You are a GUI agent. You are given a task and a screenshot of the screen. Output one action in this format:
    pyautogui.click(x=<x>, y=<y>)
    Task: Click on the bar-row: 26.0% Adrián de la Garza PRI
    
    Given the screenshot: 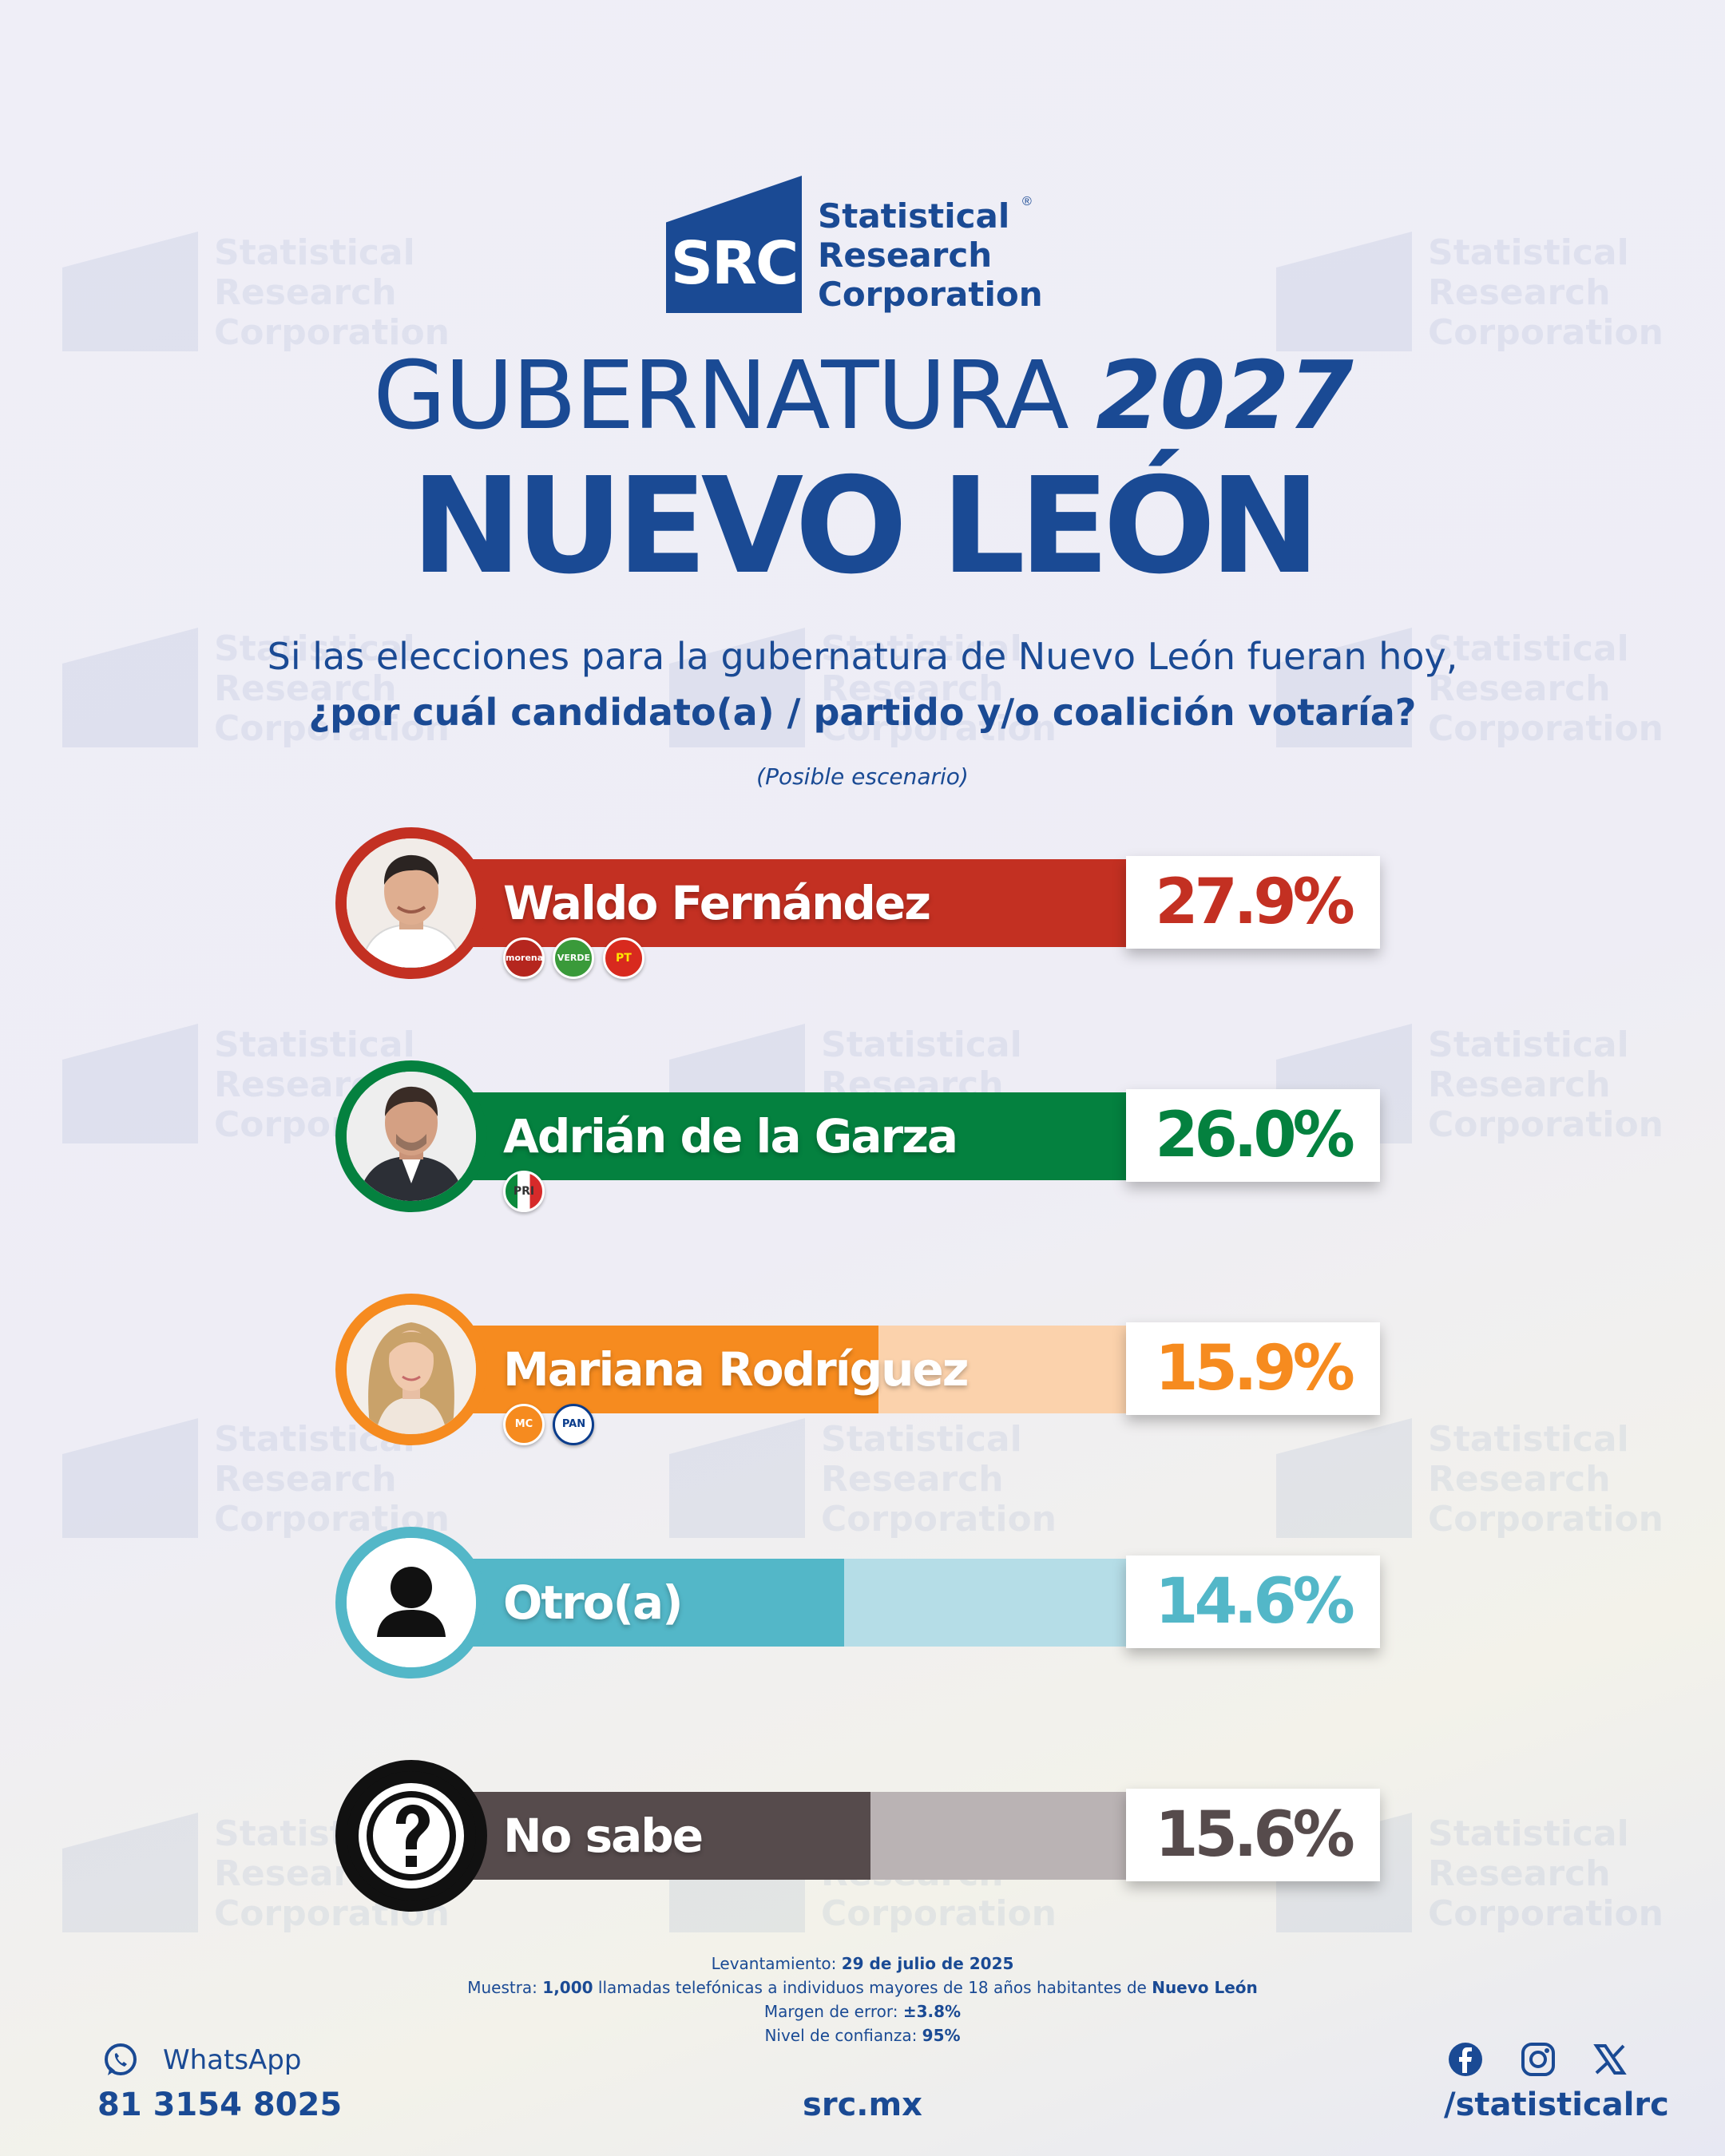 What is the action you would take?
    pyautogui.click(x=862, y=1136)
    